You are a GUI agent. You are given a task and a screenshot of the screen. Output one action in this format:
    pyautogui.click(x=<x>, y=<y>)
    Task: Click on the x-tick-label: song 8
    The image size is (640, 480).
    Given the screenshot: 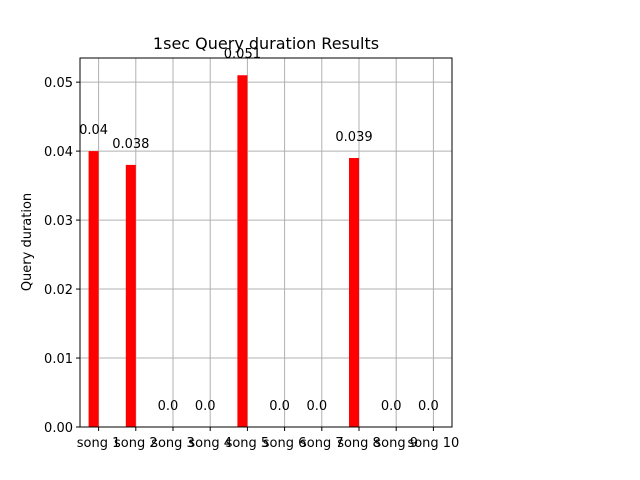 What is the action you would take?
    pyautogui.click(x=359, y=443)
    